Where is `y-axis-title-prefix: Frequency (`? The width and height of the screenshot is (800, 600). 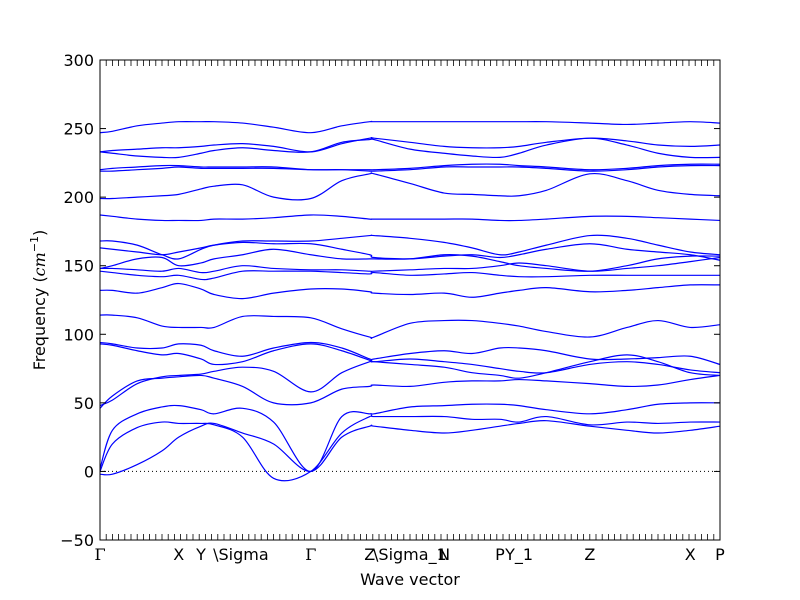 y-axis-title-prefix: Frequency ( is located at coordinates (39, 323).